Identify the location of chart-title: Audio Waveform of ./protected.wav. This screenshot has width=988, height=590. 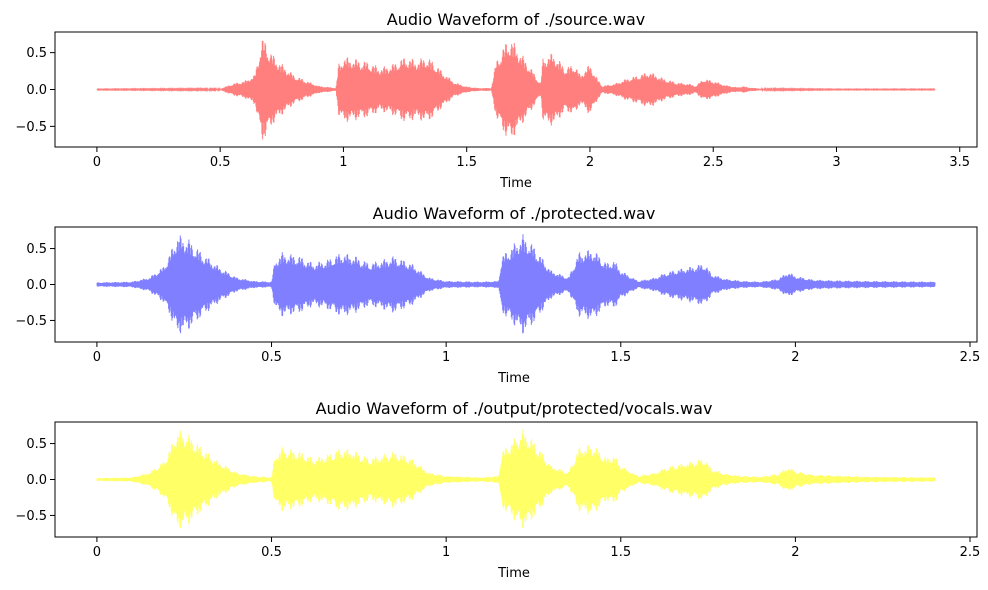
(514, 213).